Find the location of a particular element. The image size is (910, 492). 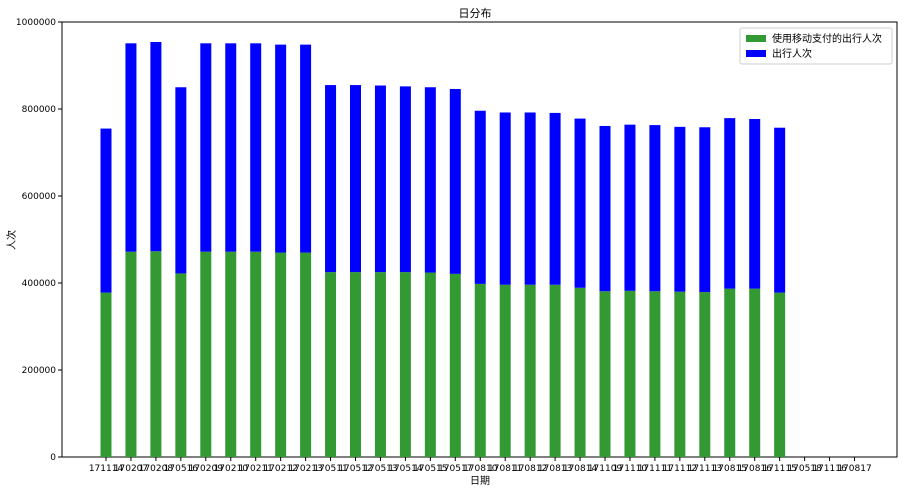

x-tick-label: 170811 is located at coordinates (505, 469).